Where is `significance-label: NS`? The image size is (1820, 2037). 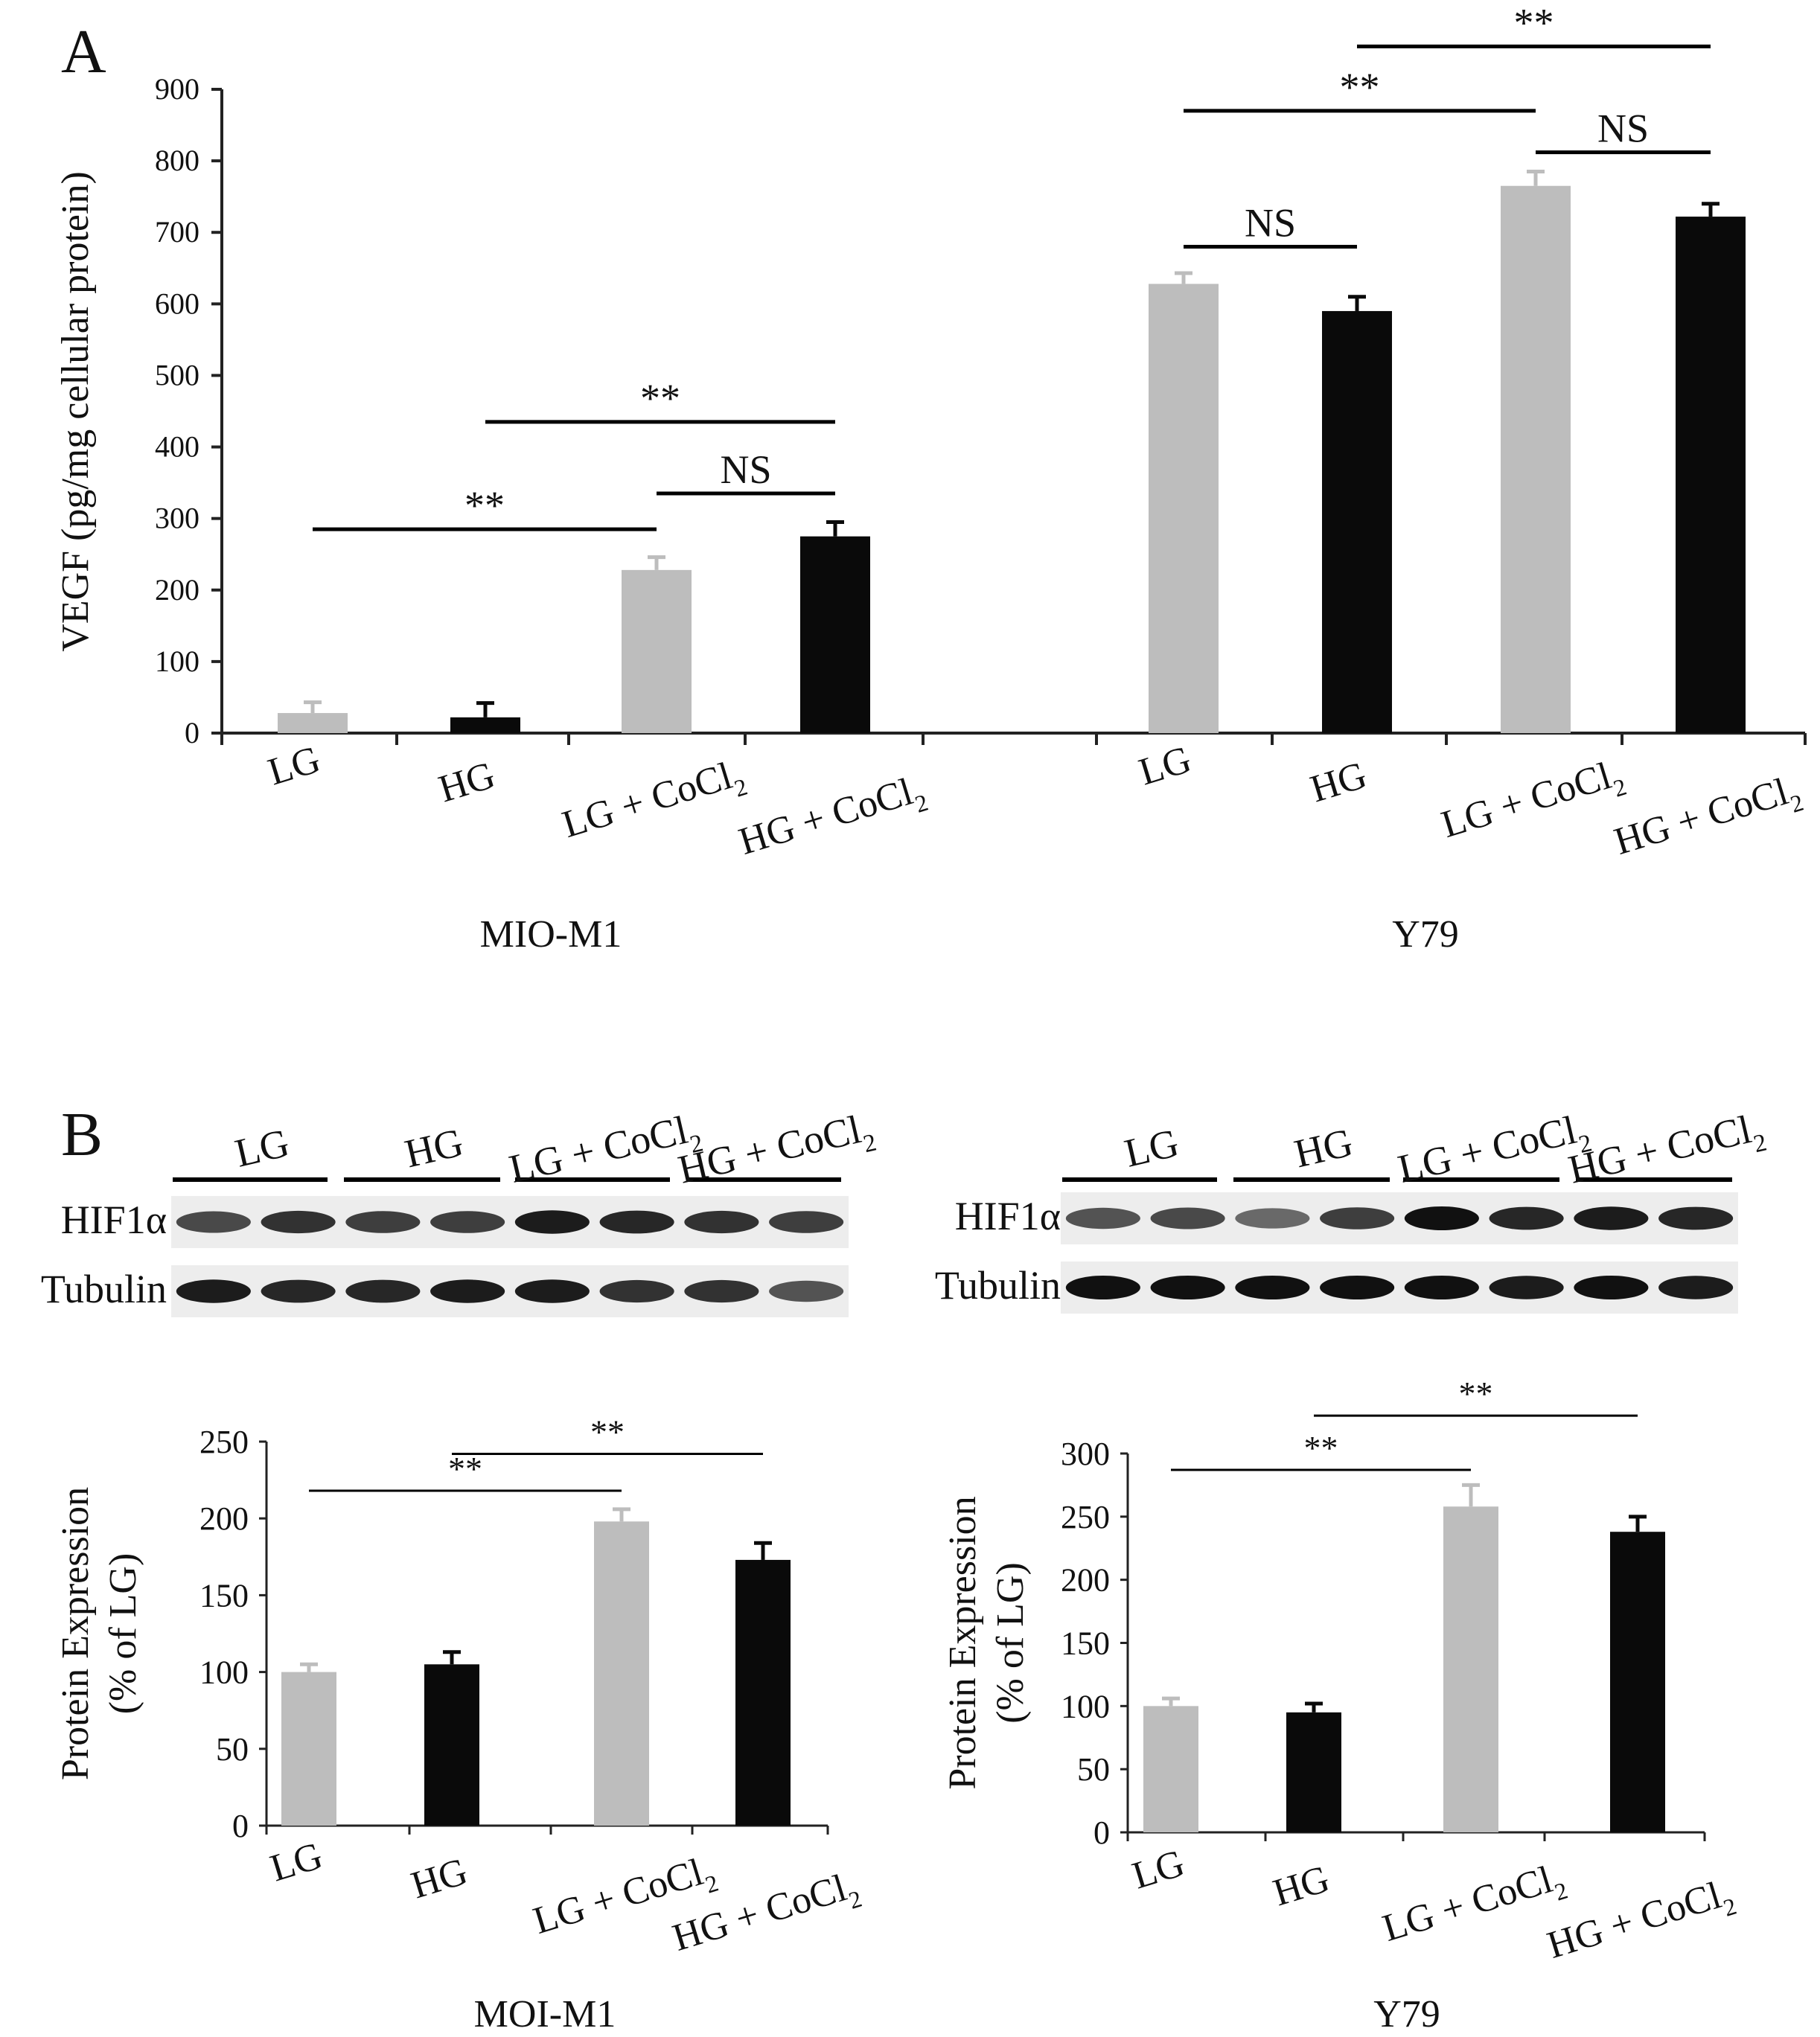 significance-label: NS is located at coordinates (1270, 222).